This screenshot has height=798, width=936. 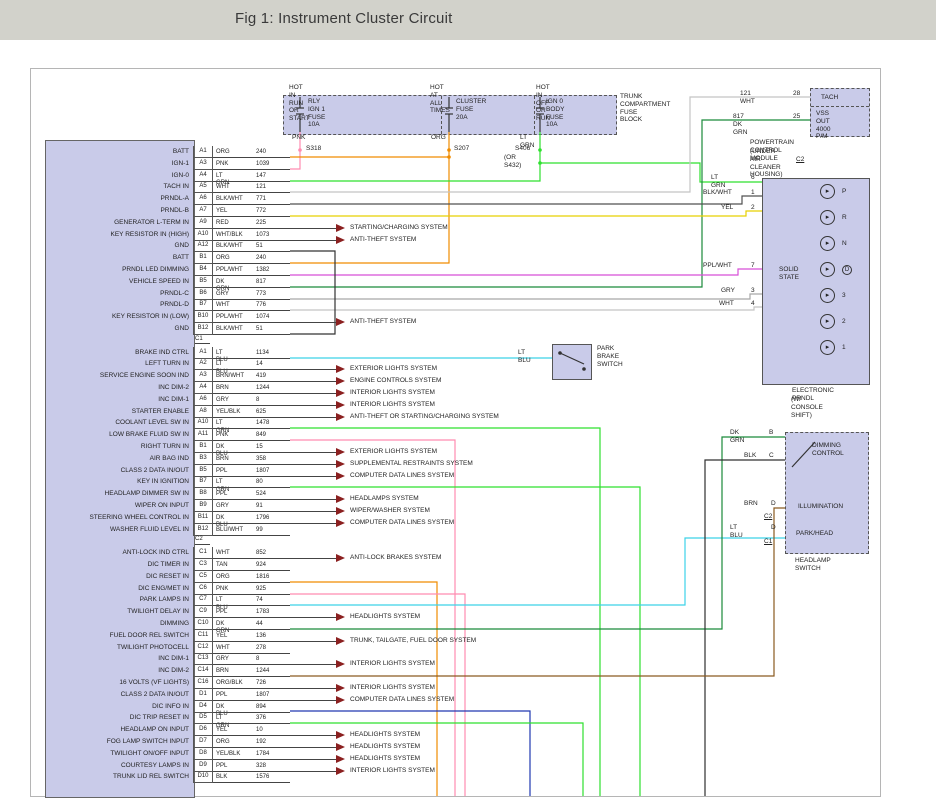 I want to click on headlamp-pin-label: D, so click(x=773, y=503).